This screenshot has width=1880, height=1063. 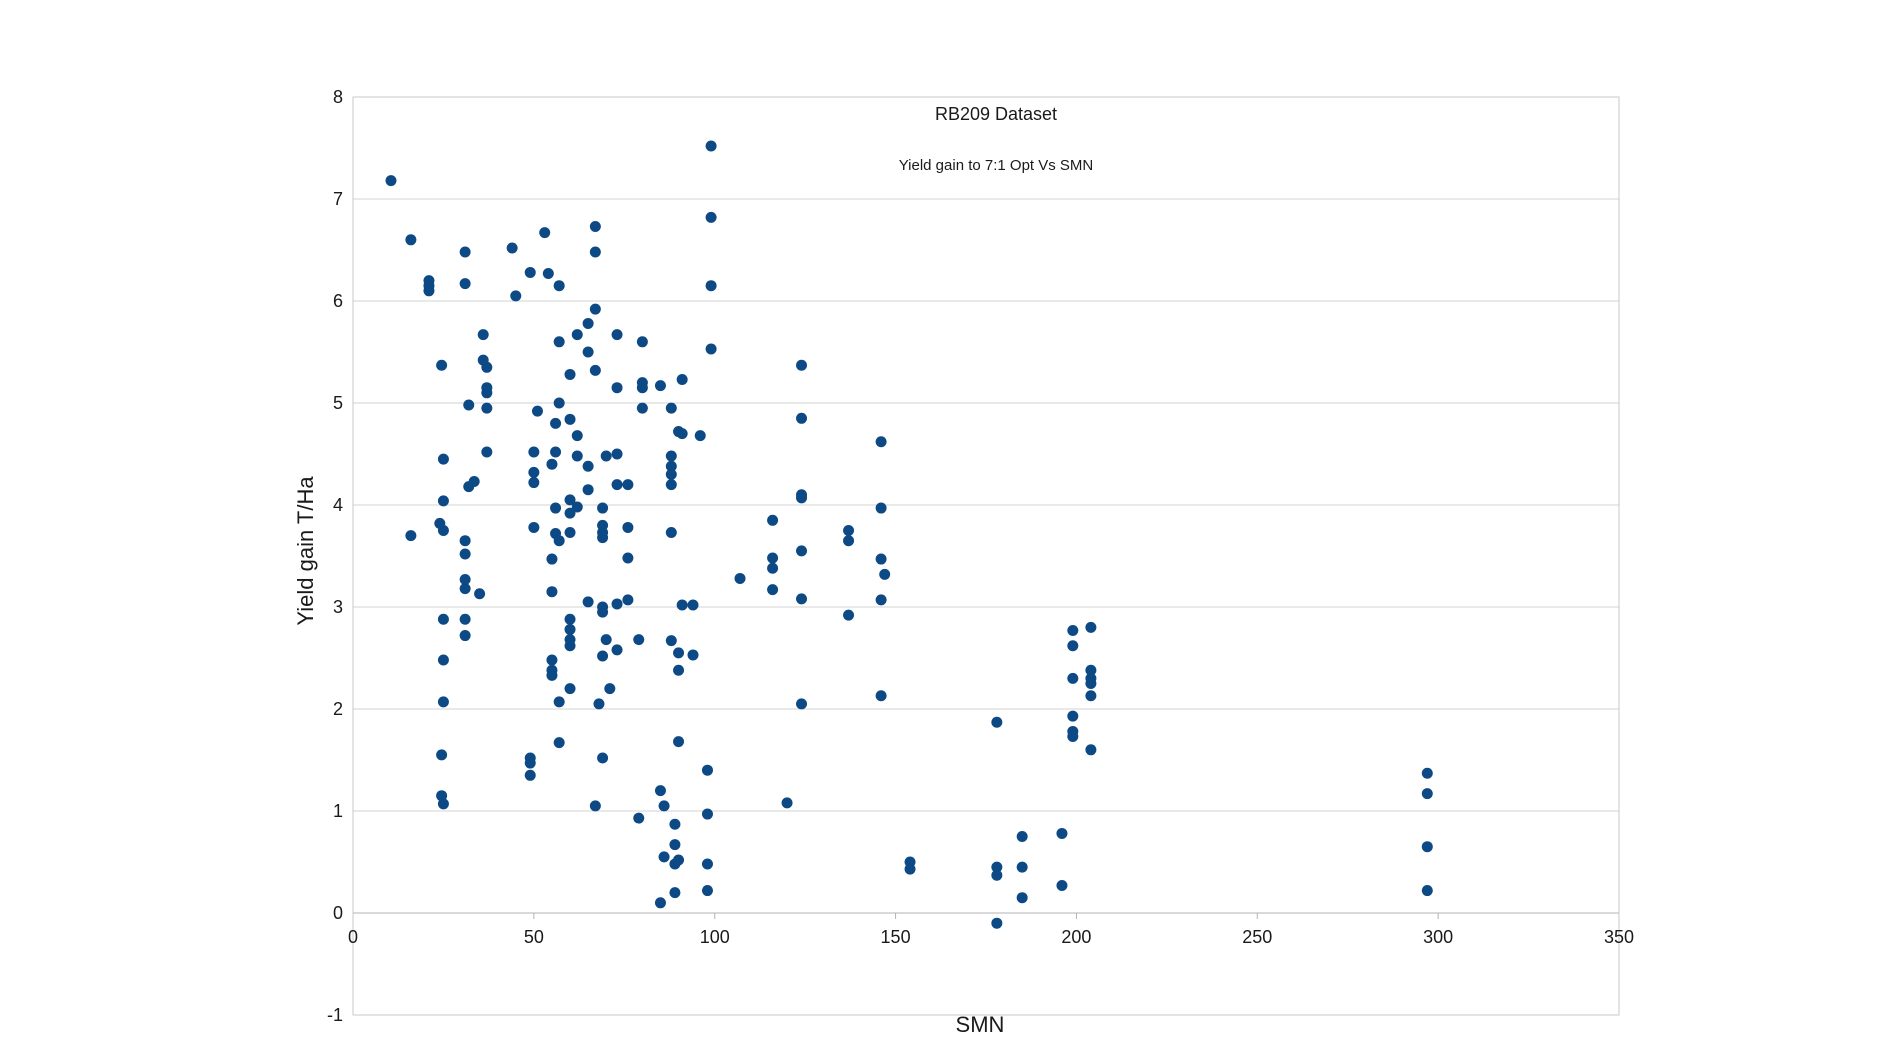 What do you see at coordinates (338, 505) in the screenshot?
I see `y-tick-label: 4` at bounding box center [338, 505].